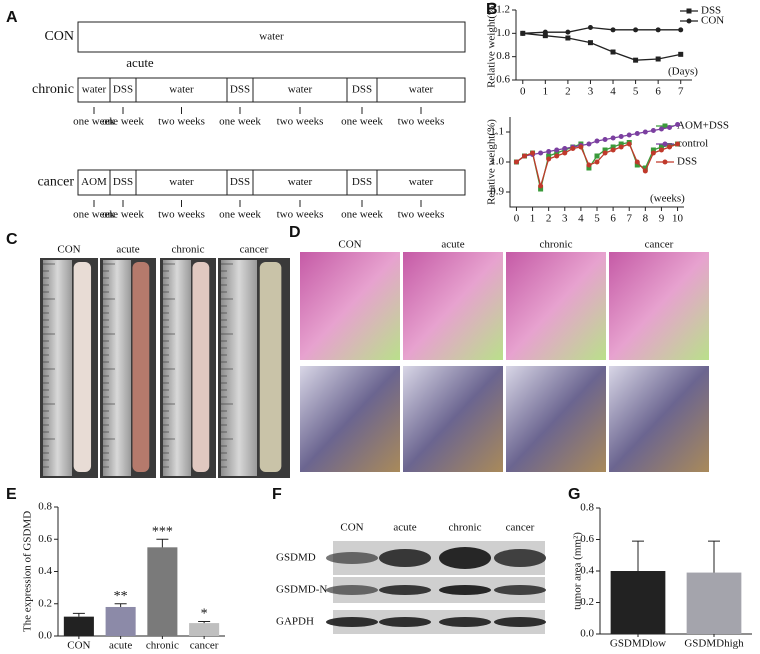  Describe the element at coordinates (68, 250) in the screenshot. I see `photo-label: CON` at that location.